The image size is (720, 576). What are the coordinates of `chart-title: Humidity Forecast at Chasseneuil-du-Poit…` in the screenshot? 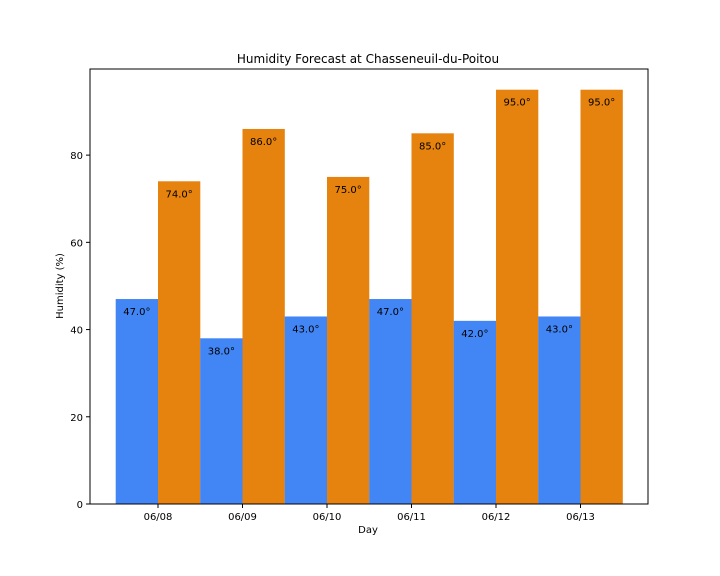 It's located at (368, 59).